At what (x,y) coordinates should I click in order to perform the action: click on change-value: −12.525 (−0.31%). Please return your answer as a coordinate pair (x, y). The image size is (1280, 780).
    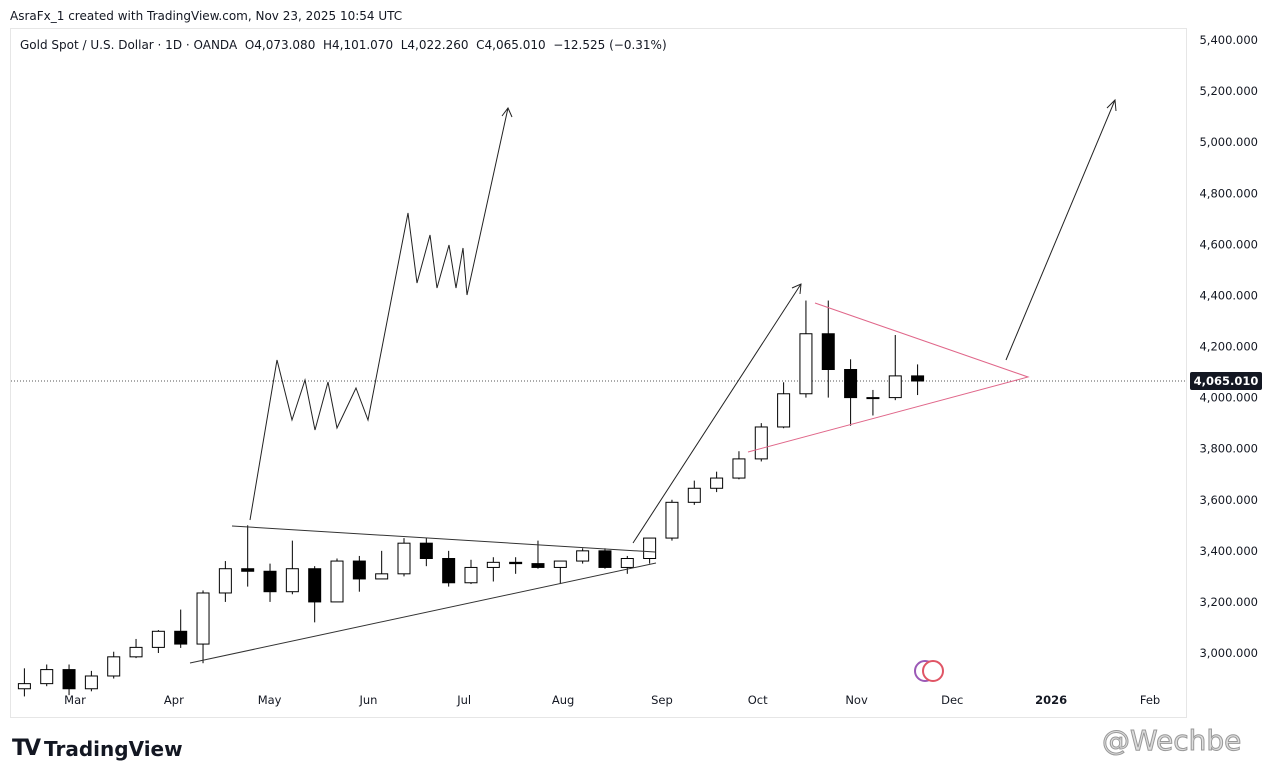
    Looking at the image, I should click on (610, 45).